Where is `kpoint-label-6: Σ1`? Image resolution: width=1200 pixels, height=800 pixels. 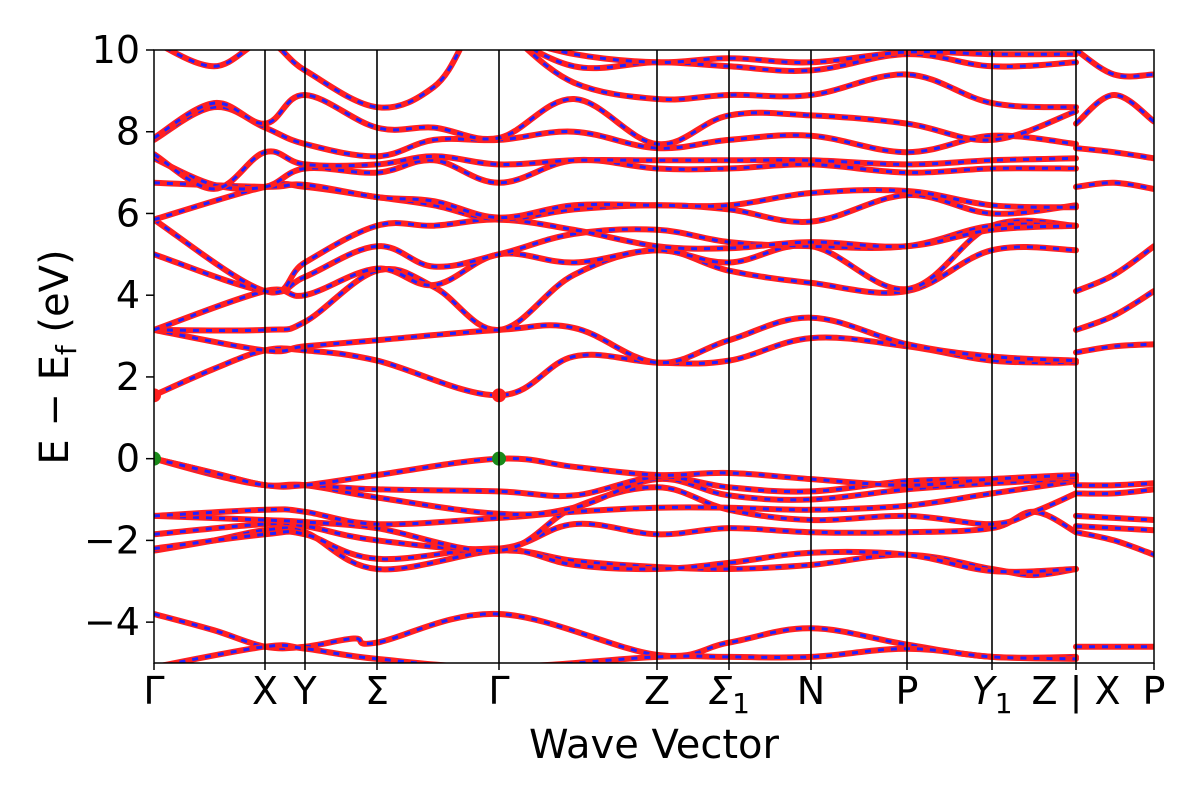 kpoint-label-6: Σ1 is located at coordinates (729, 694).